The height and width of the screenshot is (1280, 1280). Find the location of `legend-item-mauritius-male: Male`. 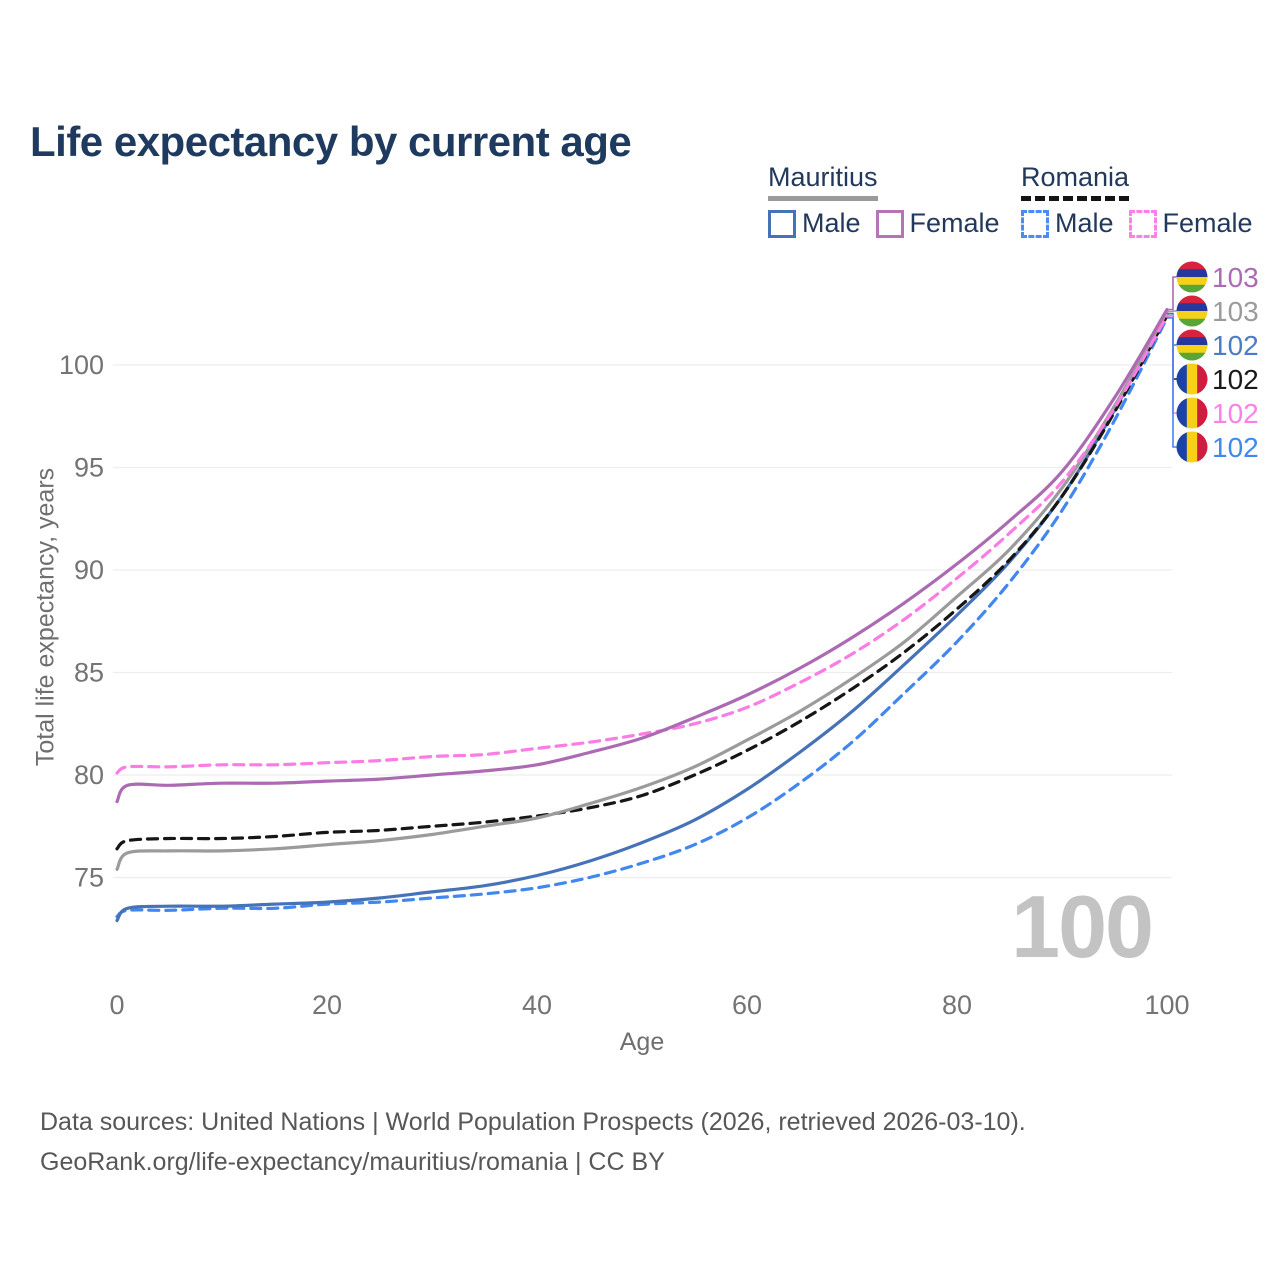

legend-item-mauritius-male: Male is located at coordinates (814, 223).